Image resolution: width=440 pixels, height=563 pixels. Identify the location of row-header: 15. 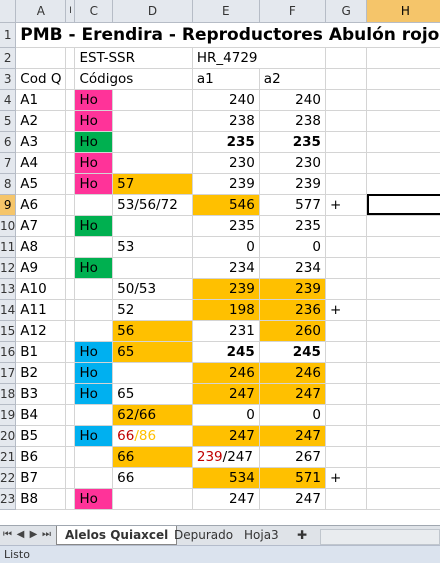
(8, 331).